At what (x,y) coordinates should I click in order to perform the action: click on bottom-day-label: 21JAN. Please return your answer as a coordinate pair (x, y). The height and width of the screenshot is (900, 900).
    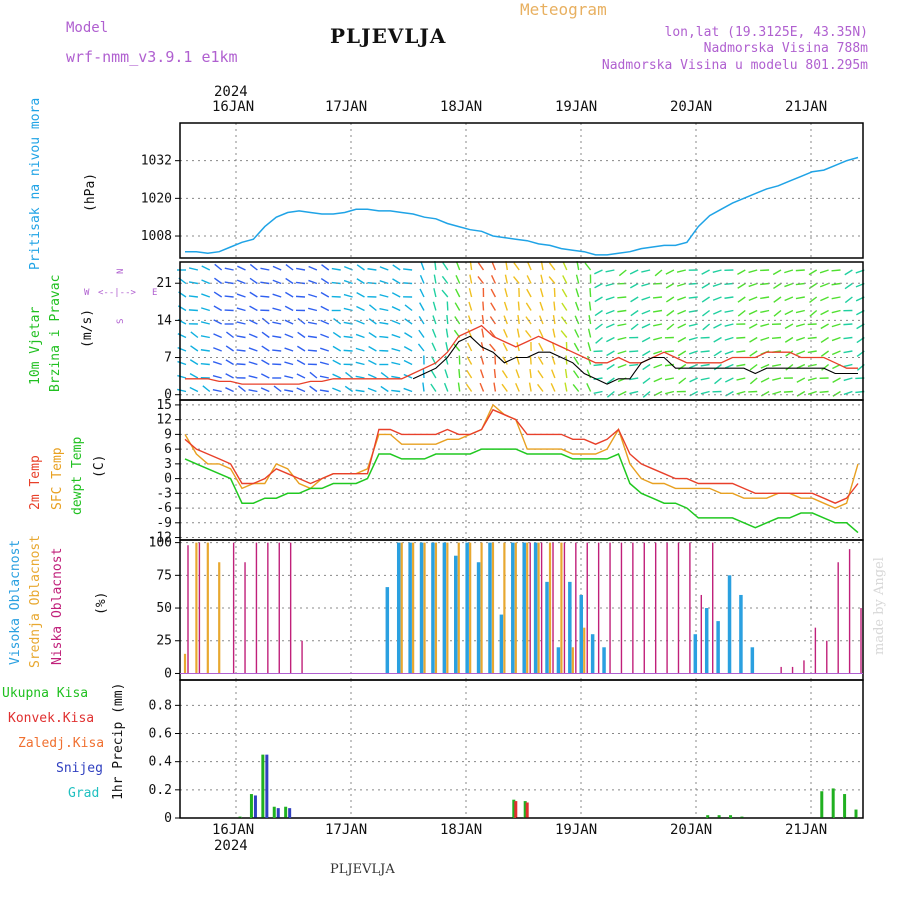
    Looking at the image, I should click on (806, 830).